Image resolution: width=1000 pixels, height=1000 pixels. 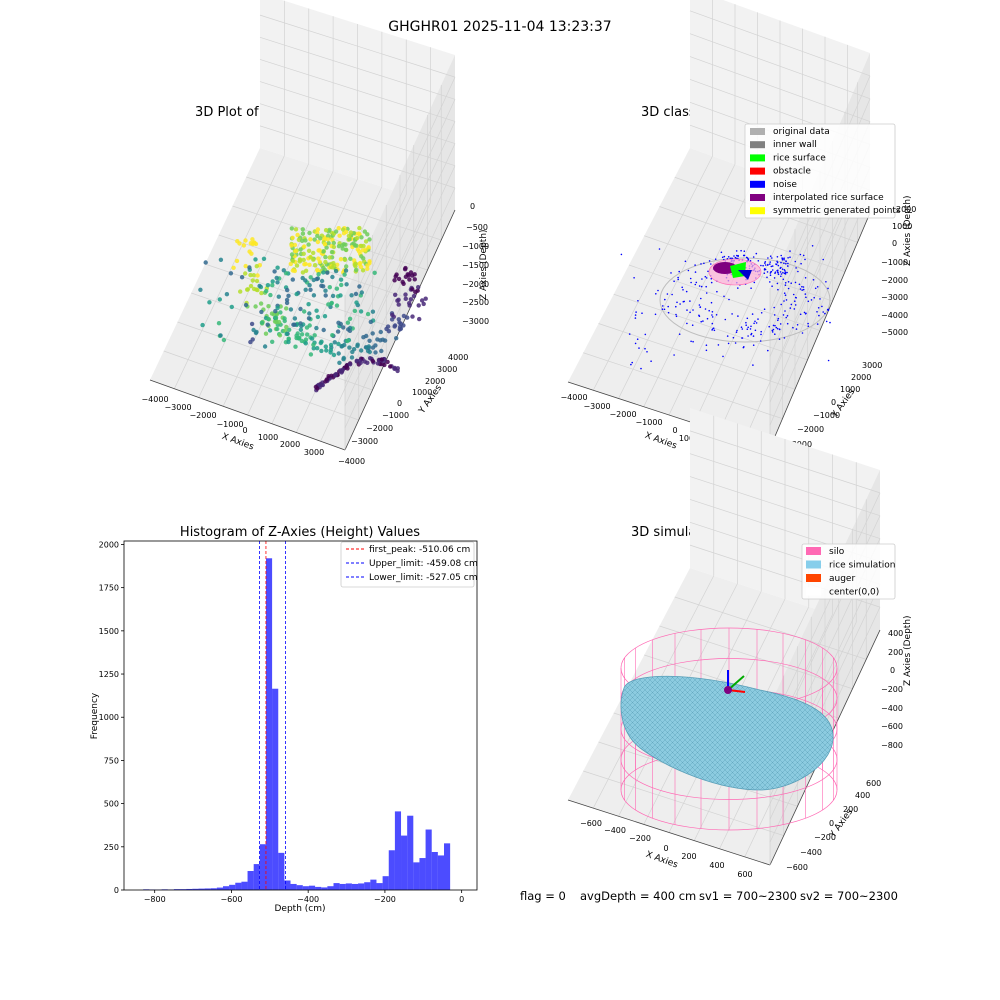 What do you see at coordinates (116, 890) in the screenshot?
I see `y-tick-label: 0` at bounding box center [116, 890].